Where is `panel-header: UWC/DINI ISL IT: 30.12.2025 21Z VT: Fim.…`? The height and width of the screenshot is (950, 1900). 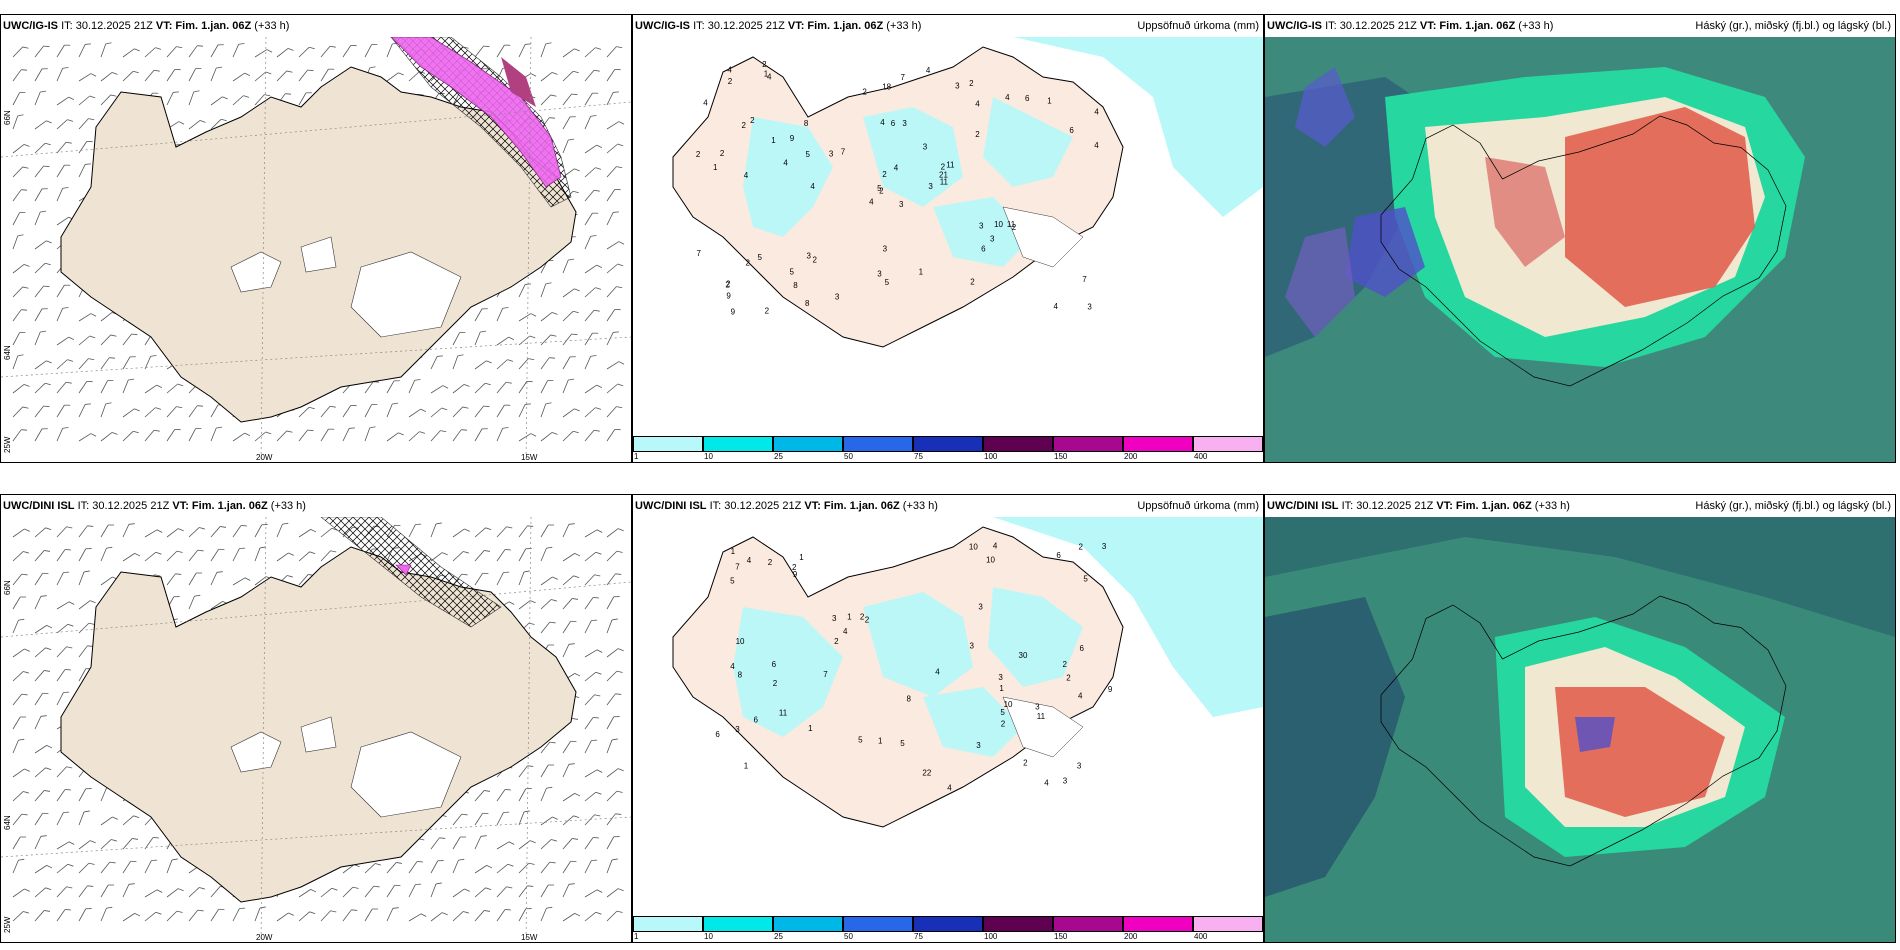 panel-header: UWC/DINI ISL IT: 30.12.2025 21Z VT: Fim.… is located at coordinates (1579, 506).